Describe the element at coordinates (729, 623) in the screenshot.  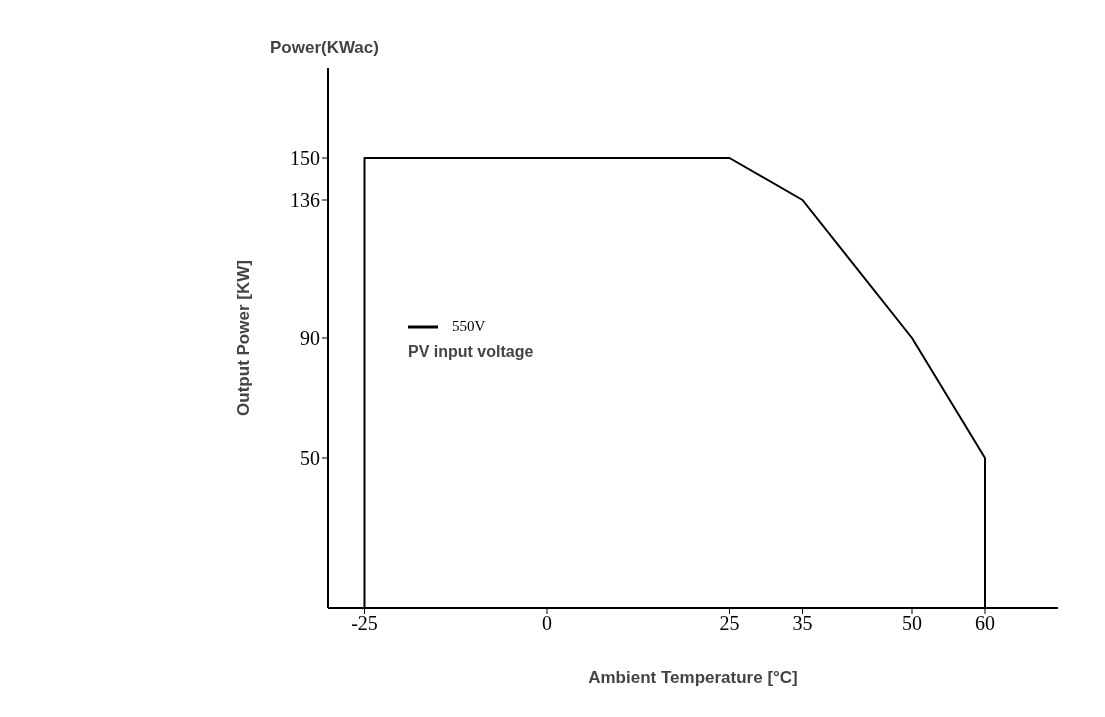
I see `x-tick-label: 25` at that location.